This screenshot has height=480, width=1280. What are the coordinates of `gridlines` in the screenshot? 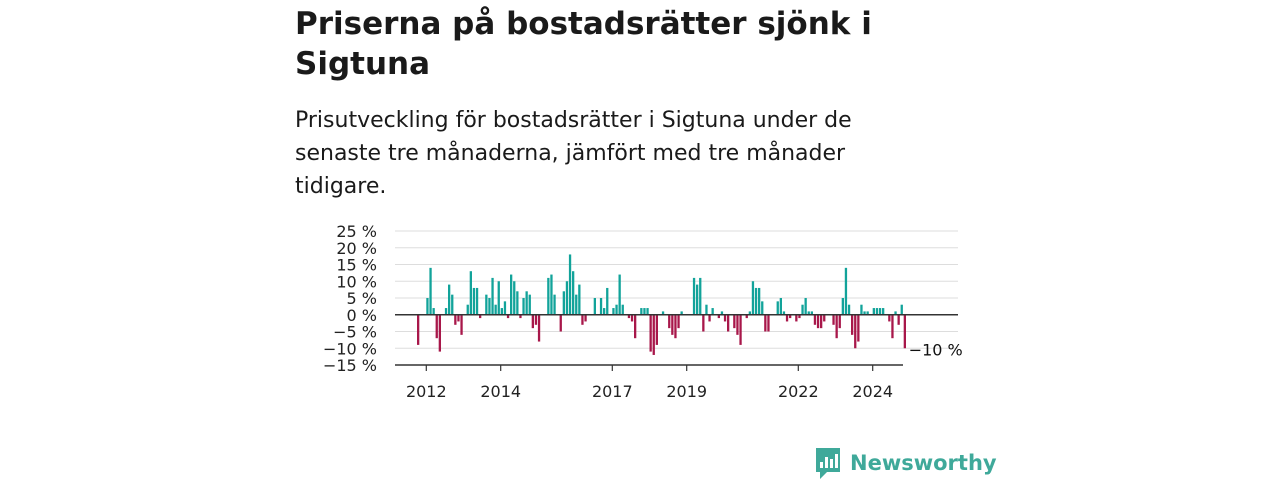 It's located at (676, 289).